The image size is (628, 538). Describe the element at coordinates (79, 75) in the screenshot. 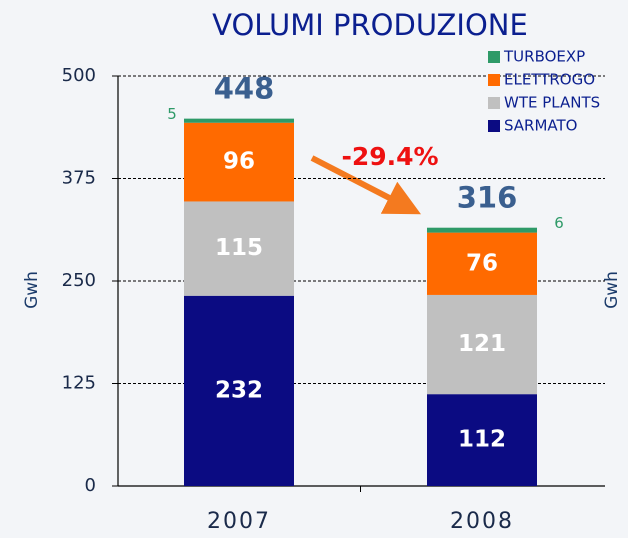

I see `y-tick-label: 500` at that location.